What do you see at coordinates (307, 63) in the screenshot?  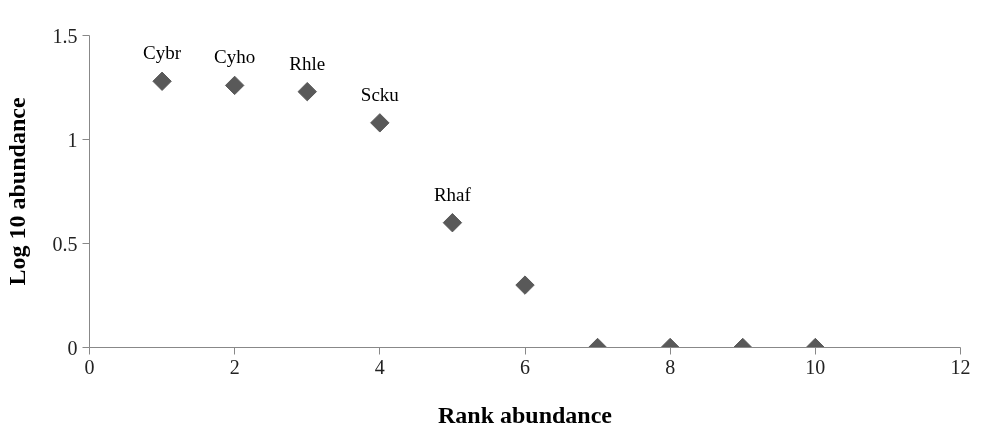 I see `annotation: Rhle` at bounding box center [307, 63].